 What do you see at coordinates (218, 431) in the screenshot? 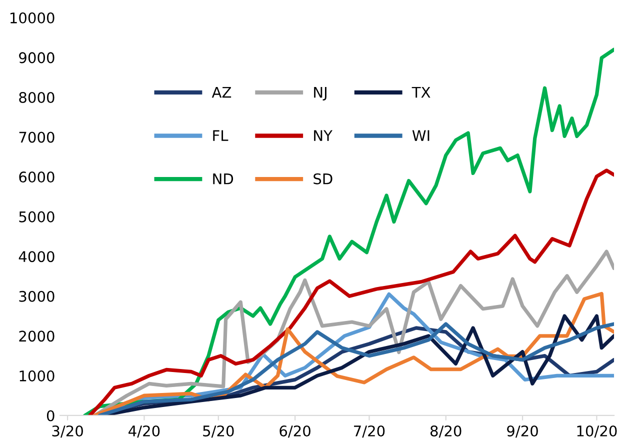
I see `x-tick-label: 5/20` at bounding box center [218, 431].